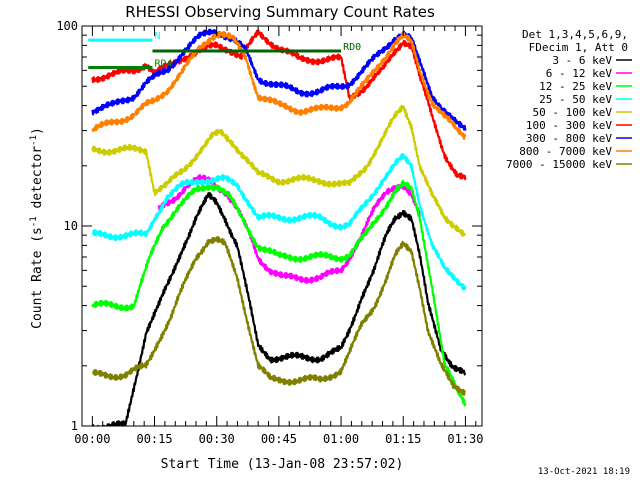 This screenshot has height=480, width=640. Describe the element at coordinates (569, 138) in the screenshot. I see `legend-entry-label: 300 - 800 keV` at that location.